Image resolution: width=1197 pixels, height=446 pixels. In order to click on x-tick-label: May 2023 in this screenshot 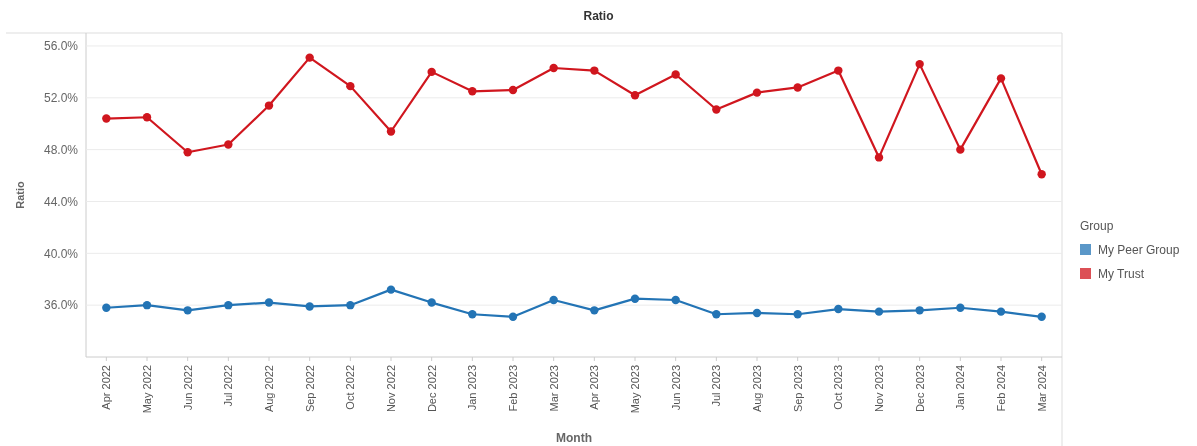, I will do `click(635, 389)`.